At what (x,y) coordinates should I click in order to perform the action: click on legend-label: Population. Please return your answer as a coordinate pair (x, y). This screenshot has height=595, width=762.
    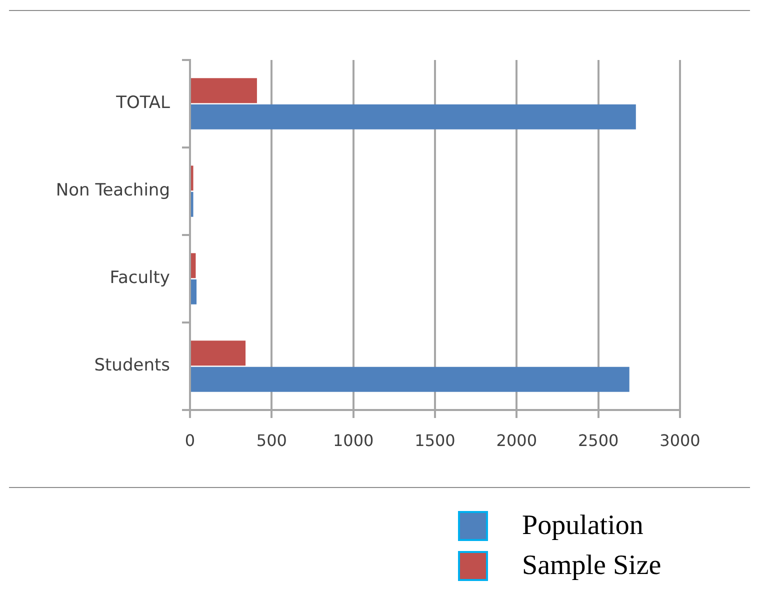
    Looking at the image, I should click on (583, 526).